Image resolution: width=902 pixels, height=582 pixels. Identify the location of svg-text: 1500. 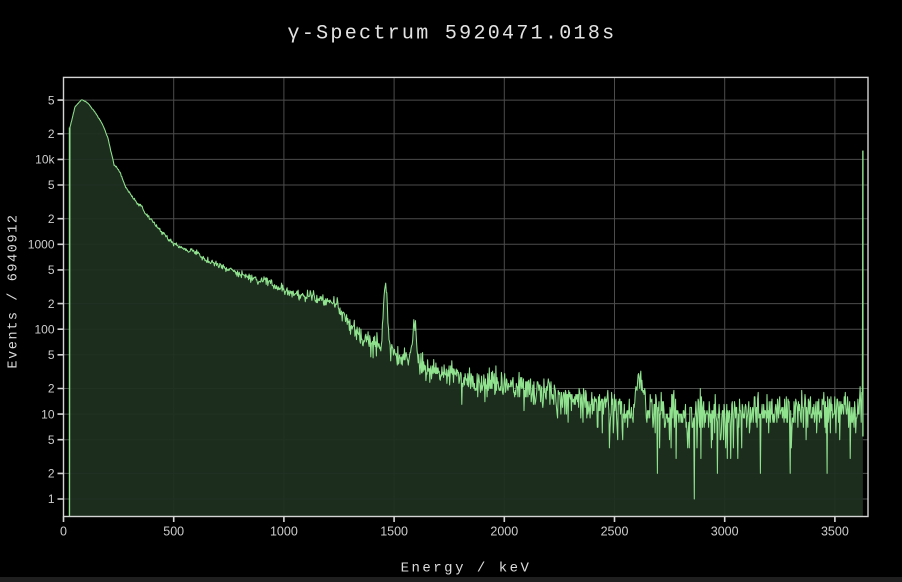
(394, 532).